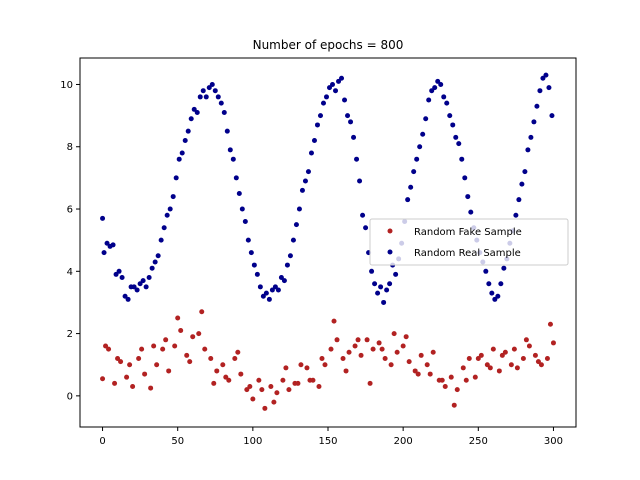 This screenshot has height=480, width=640. What do you see at coordinates (468, 232) in the screenshot?
I see `legend-label-fake: Random Fake Sample` at bounding box center [468, 232].